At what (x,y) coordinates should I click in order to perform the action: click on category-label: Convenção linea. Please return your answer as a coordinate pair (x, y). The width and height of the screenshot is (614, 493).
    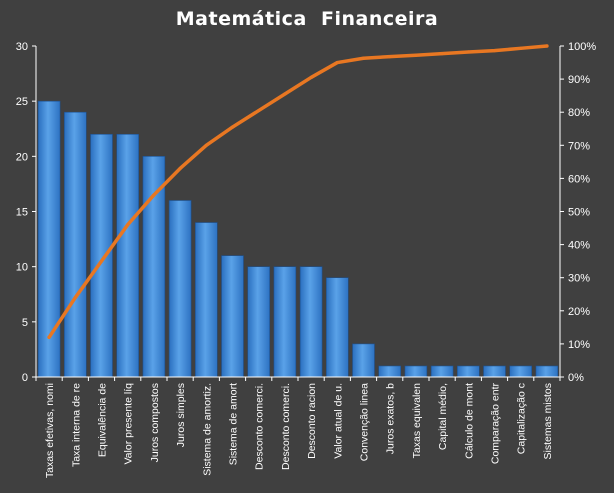
    Looking at the image, I should click on (365, 422).